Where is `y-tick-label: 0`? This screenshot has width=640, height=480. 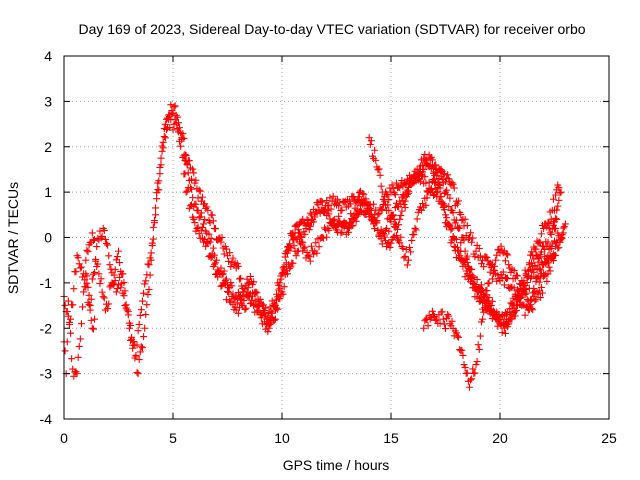 y-tick-label: 0 is located at coordinates (48, 238).